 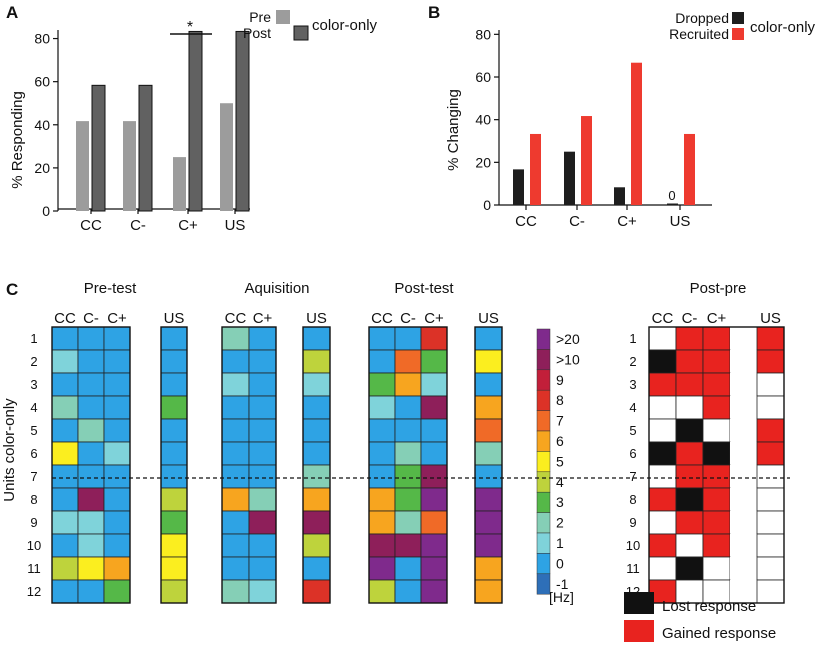 What do you see at coordinates (179, 184) in the screenshot?
I see `bar-pre-cplus` at bounding box center [179, 184].